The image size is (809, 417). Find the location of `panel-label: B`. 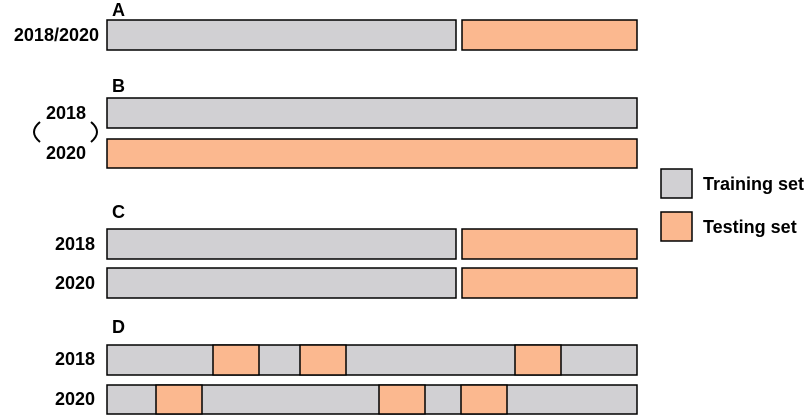

panel-label: B is located at coordinates (118, 86).